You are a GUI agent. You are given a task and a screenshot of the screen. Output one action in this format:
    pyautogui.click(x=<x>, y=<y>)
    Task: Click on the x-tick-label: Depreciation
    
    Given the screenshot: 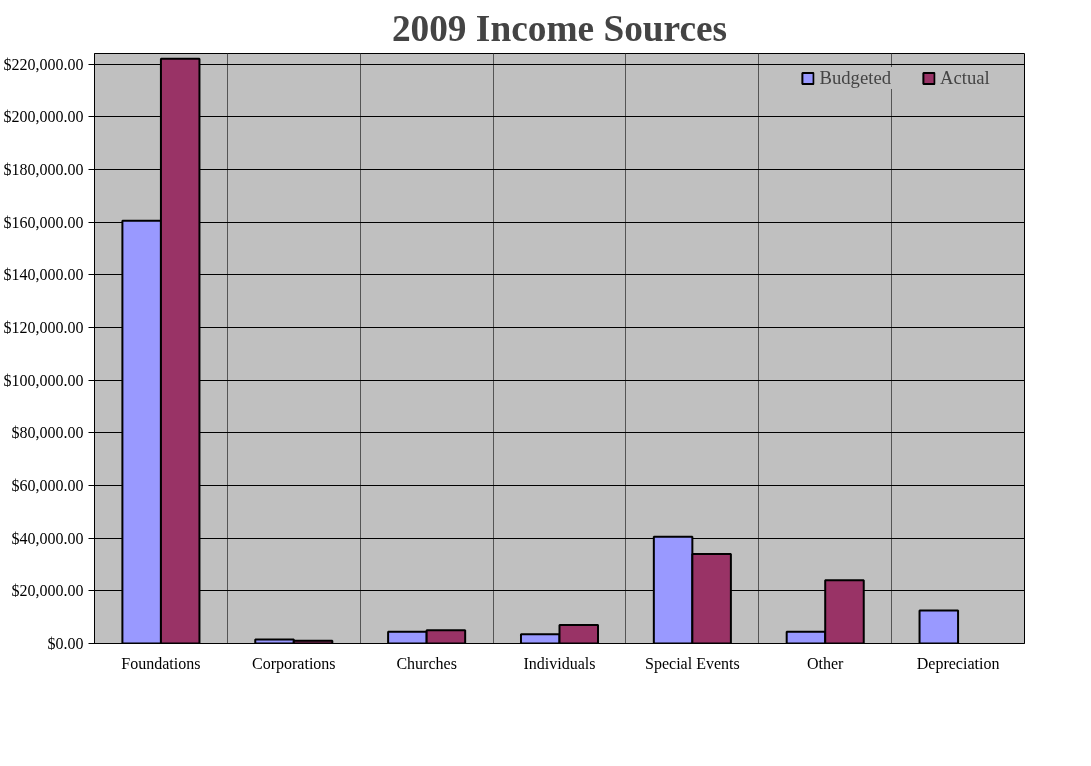 What is the action you would take?
    pyautogui.click(x=958, y=663)
    